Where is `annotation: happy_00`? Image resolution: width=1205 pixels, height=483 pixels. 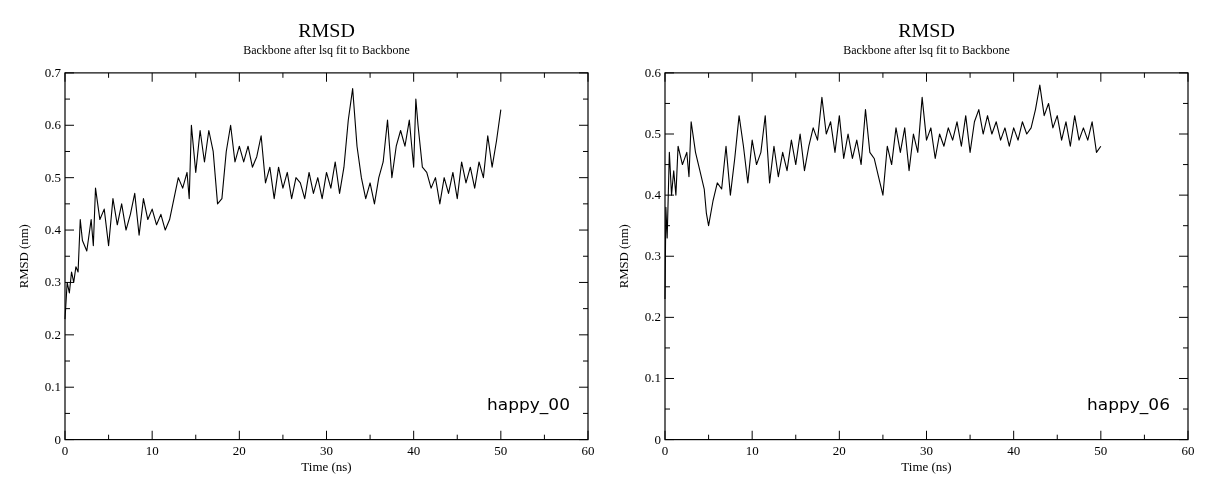 annotation: happy_00 is located at coordinates (528, 405).